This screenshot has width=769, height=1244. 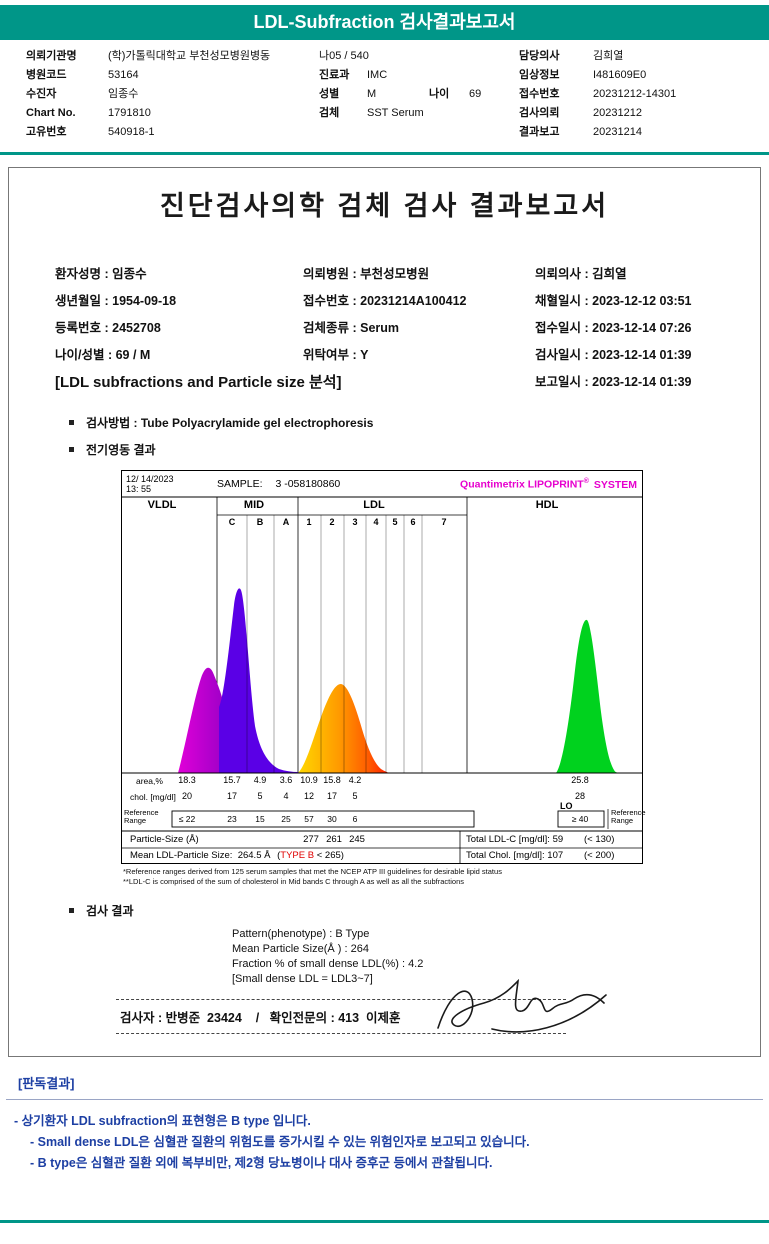 What do you see at coordinates (395, 274) in the screenshot?
I see `field-value: 부천성모병원` at bounding box center [395, 274].